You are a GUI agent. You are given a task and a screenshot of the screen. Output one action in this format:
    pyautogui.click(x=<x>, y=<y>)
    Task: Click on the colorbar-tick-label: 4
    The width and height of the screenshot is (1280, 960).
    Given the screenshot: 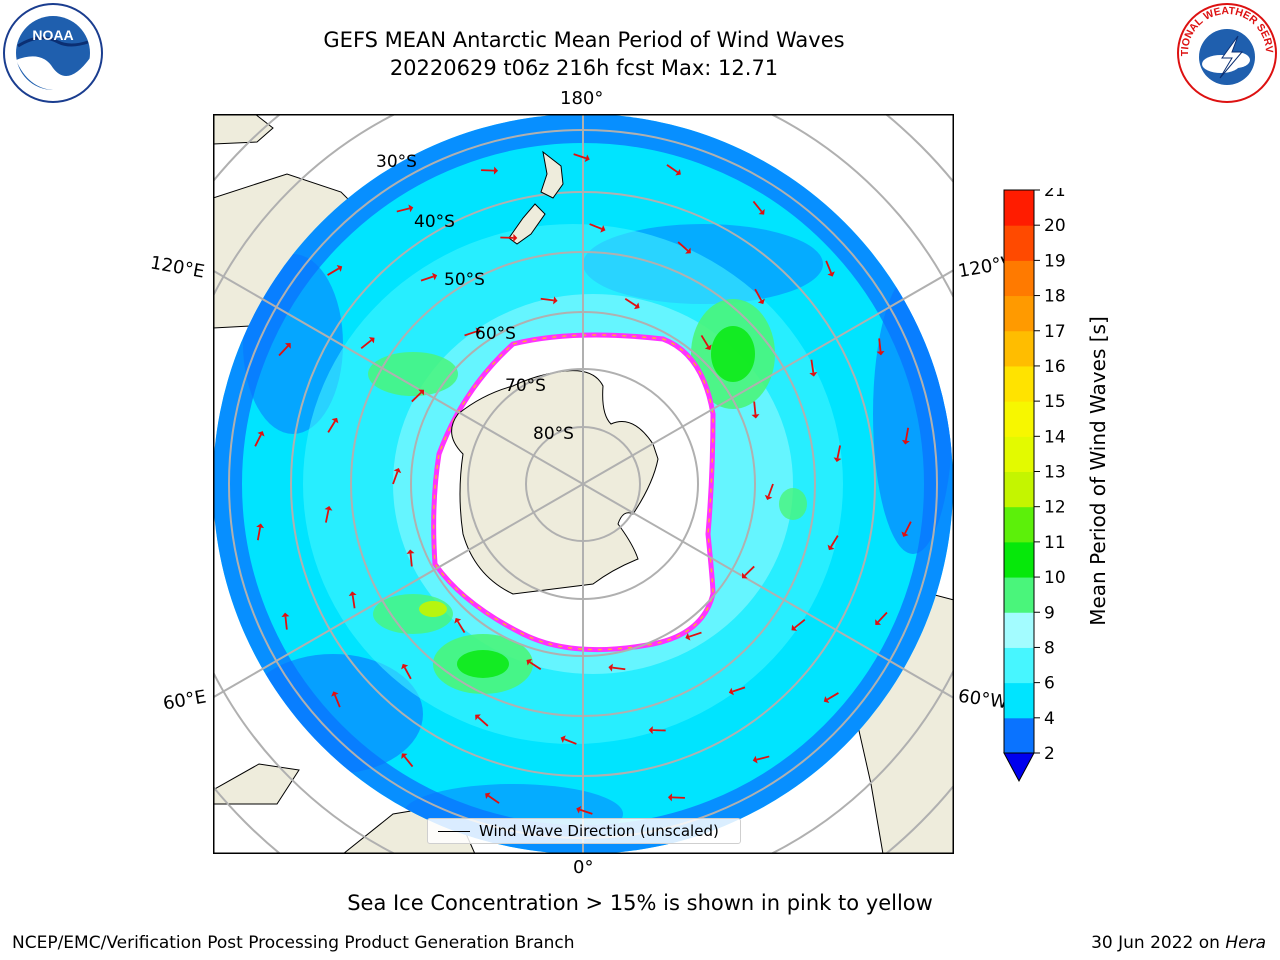 What is the action you would take?
    pyautogui.click(x=1049, y=719)
    